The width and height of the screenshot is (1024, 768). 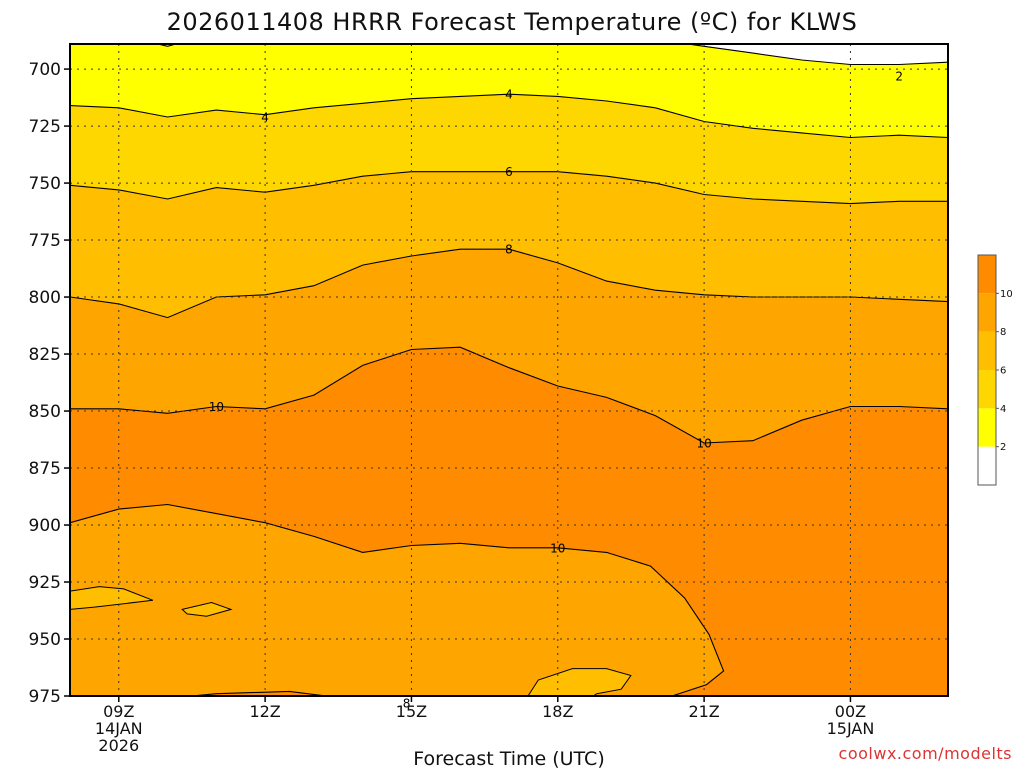 I want to click on y-tick-label-3: 775, so click(x=45, y=241).